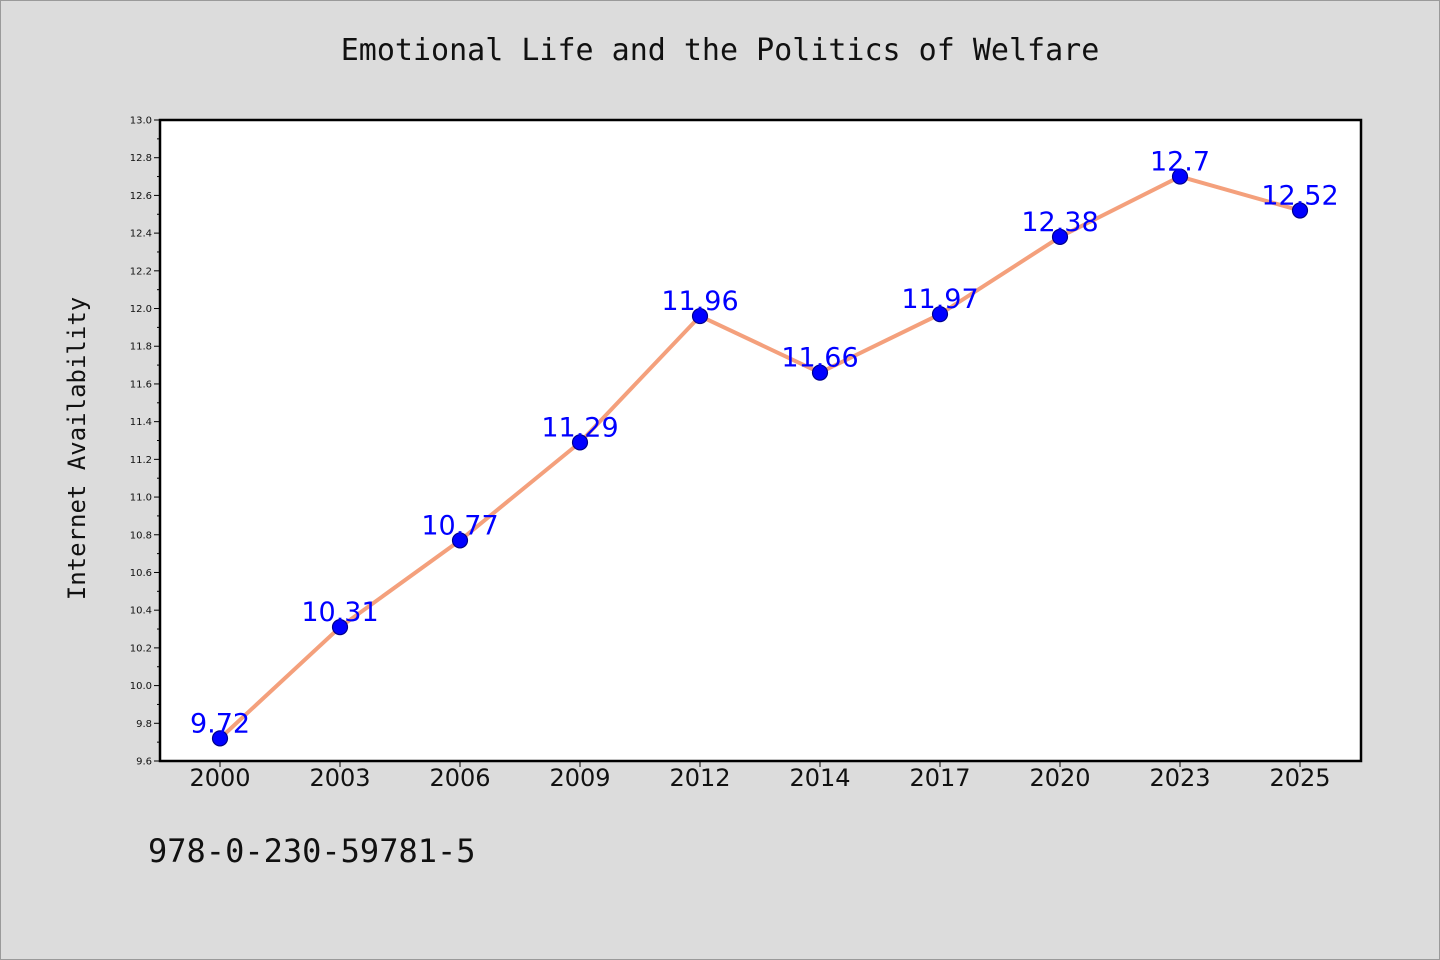  What do you see at coordinates (312, 851) in the screenshot?
I see `isbn-footer: 978-0-230-59781-5` at bounding box center [312, 851].